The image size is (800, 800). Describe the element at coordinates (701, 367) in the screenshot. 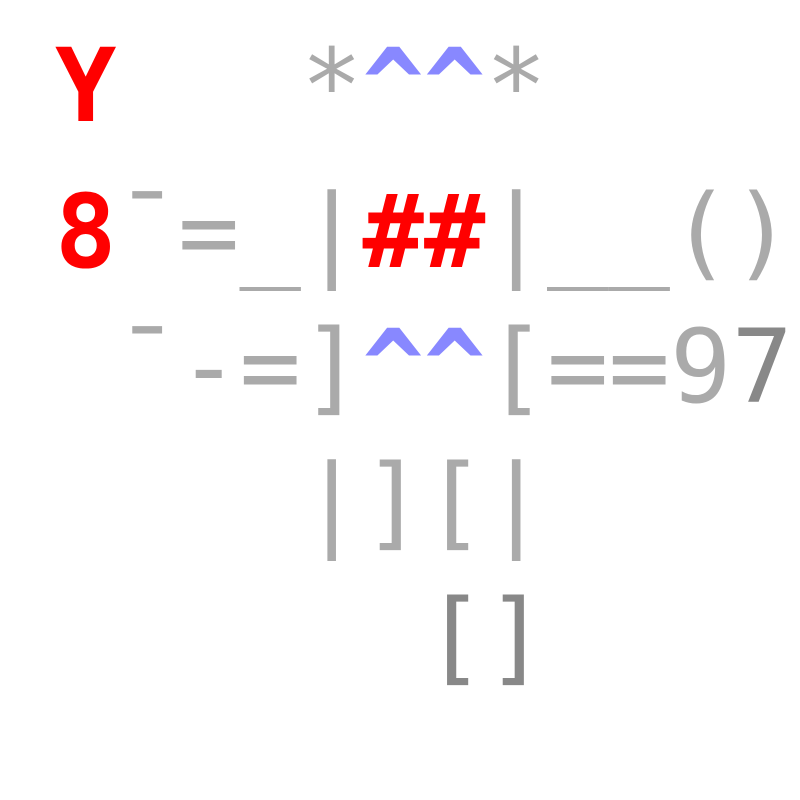

I see `glyph: 9` at that location.